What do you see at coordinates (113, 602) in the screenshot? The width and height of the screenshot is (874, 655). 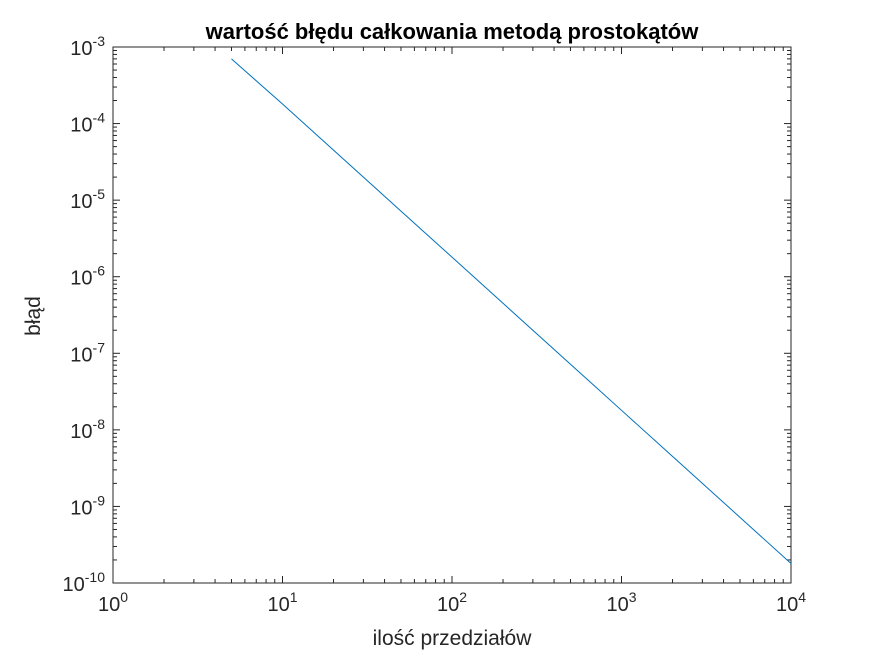 I see `x-tick-label-0: 10⁰` at bounding box center [113, 602].